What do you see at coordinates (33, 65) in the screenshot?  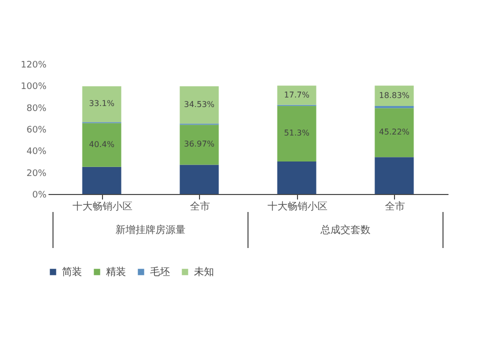 I see `y-tick-label: 120%` at bounding box center [33, 65].